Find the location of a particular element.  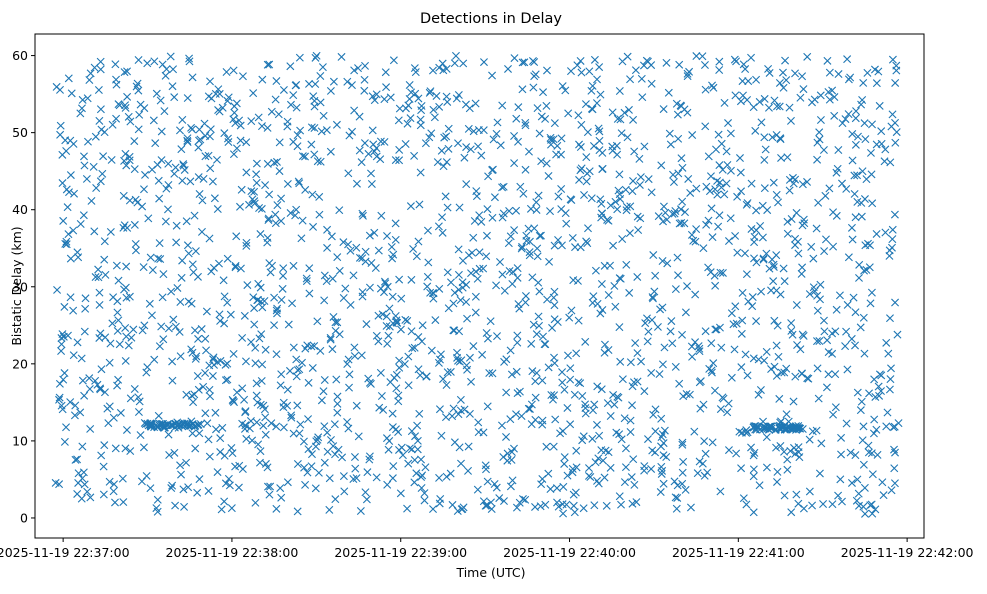

x-tick-label: 2025-11-19 22:41:00 is located at coordinates (738, 552).